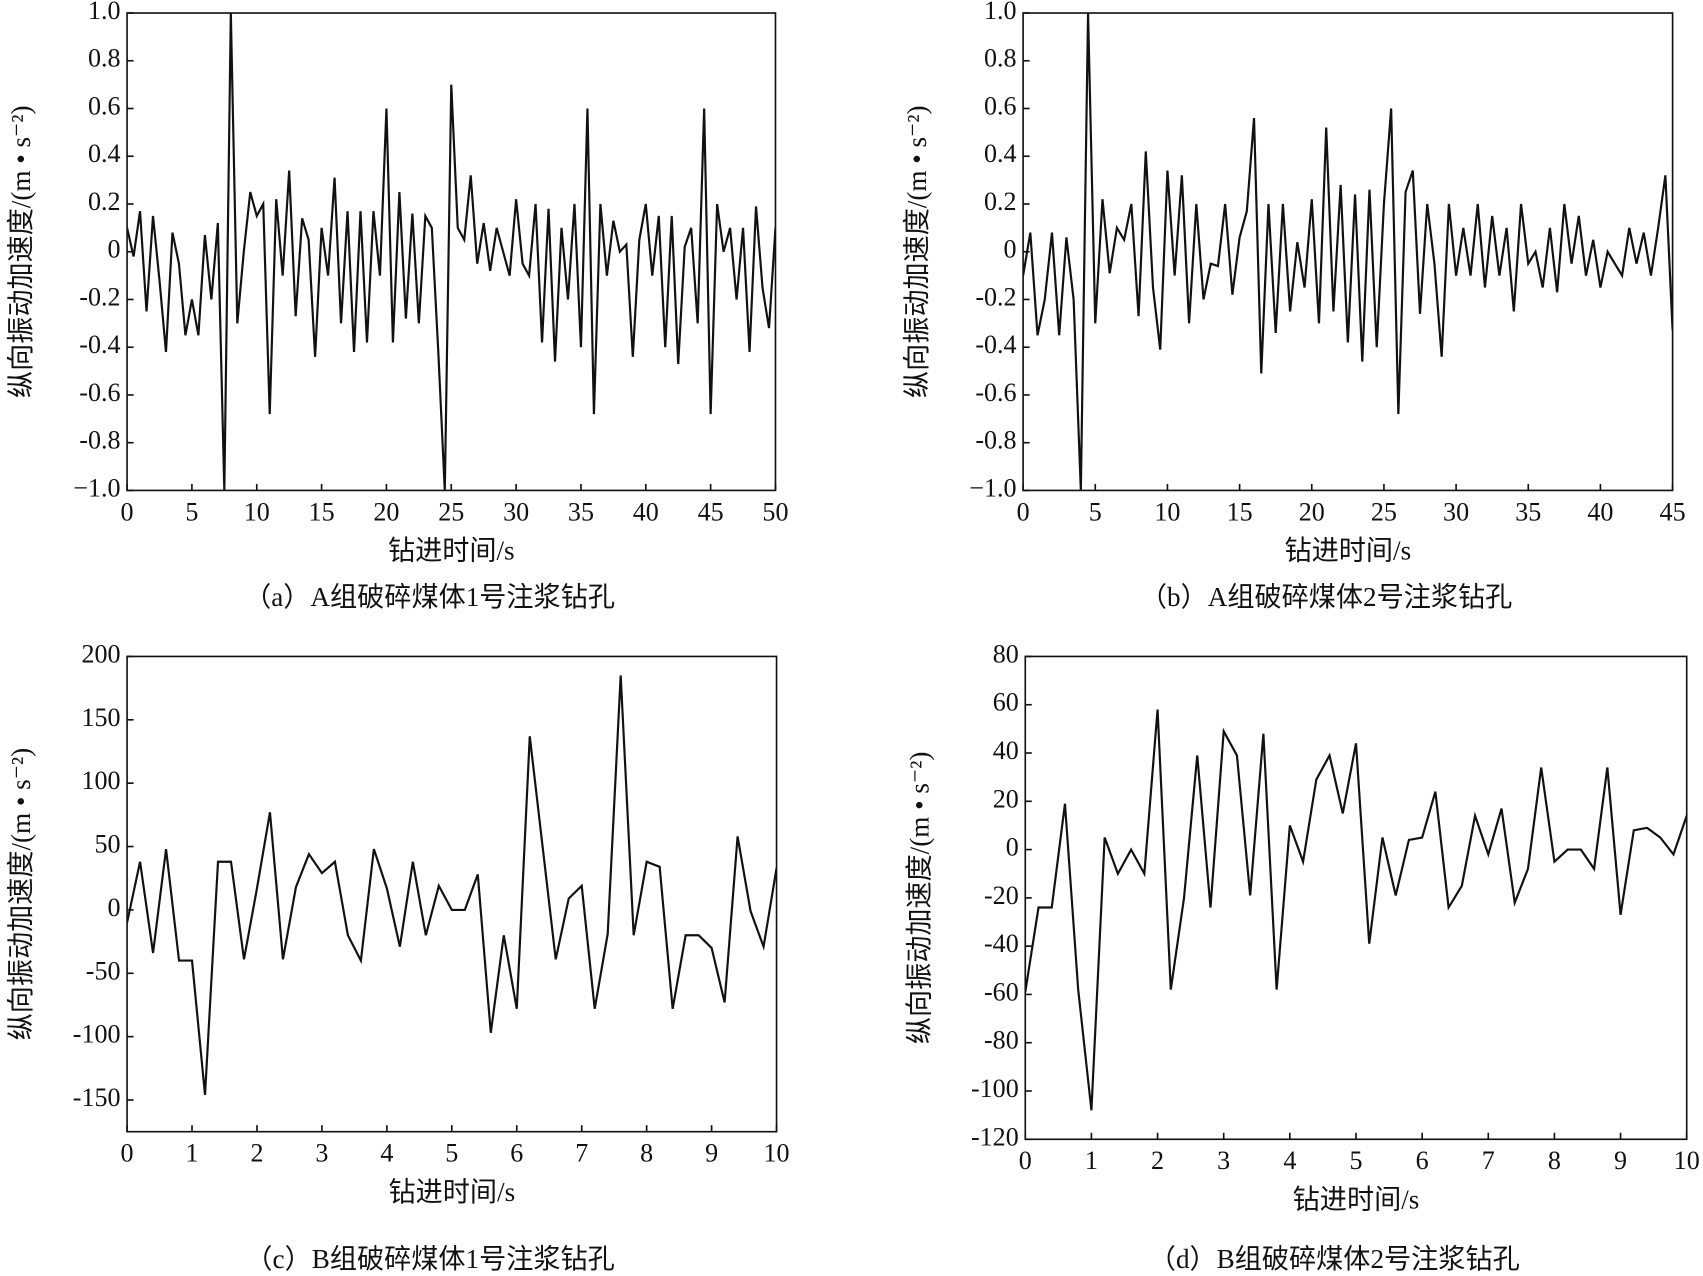  I want to click on y-tick-label: -80, so click(1001, 1040).